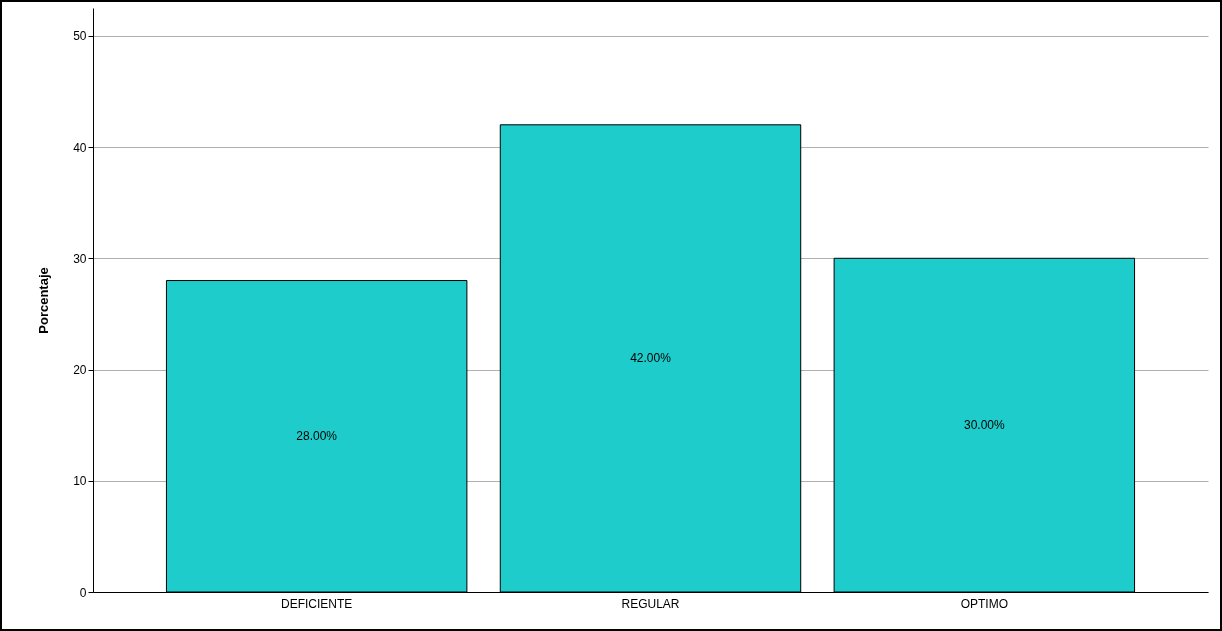 The image size is (1222, 631). I want to click on x-tick-label: OPTIMO, so click(984, 603).